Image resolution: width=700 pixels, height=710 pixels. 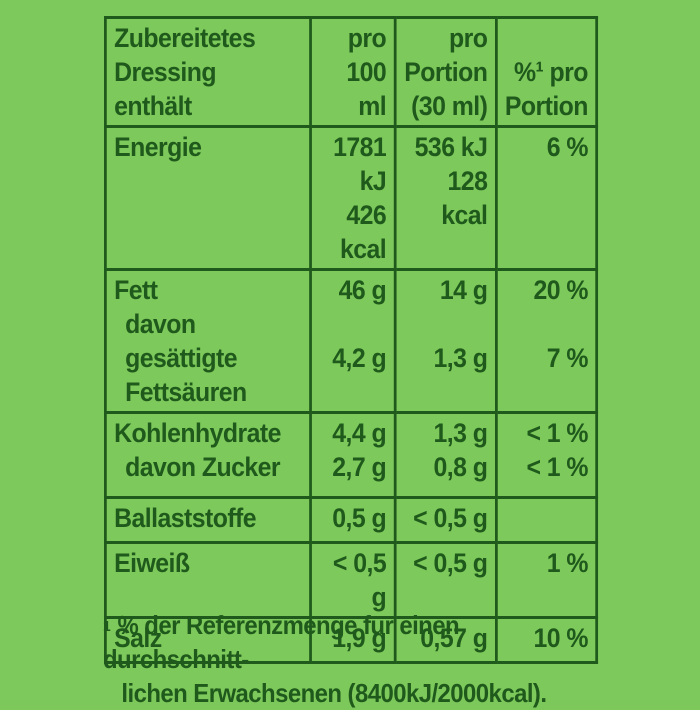 I want to click on label-line: Eiweiß, so click(x=152, y=563).